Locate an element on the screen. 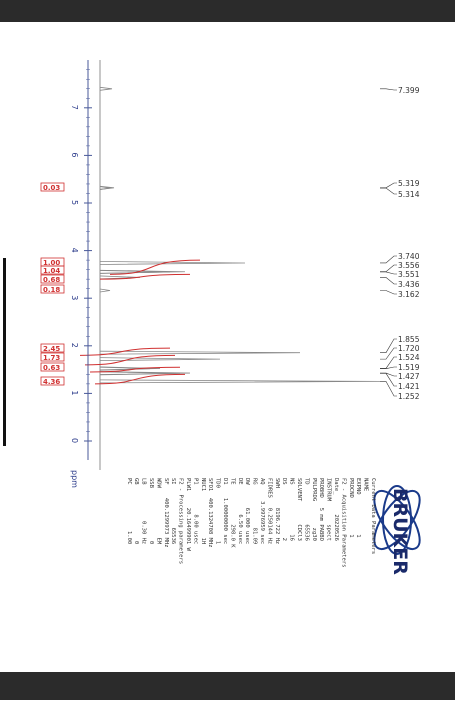  peak-label: 5.314 is located at coordinates (409, 194).